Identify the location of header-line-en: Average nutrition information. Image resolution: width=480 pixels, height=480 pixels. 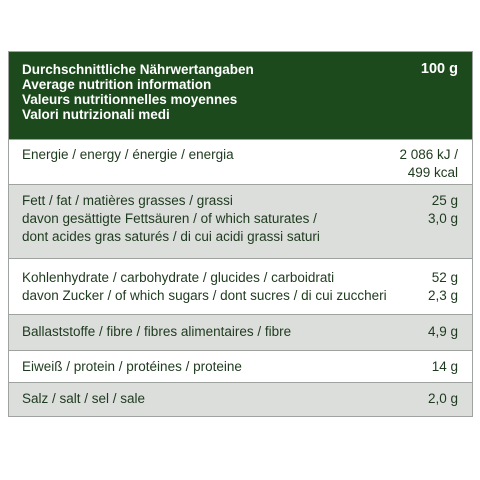
(117, 84).